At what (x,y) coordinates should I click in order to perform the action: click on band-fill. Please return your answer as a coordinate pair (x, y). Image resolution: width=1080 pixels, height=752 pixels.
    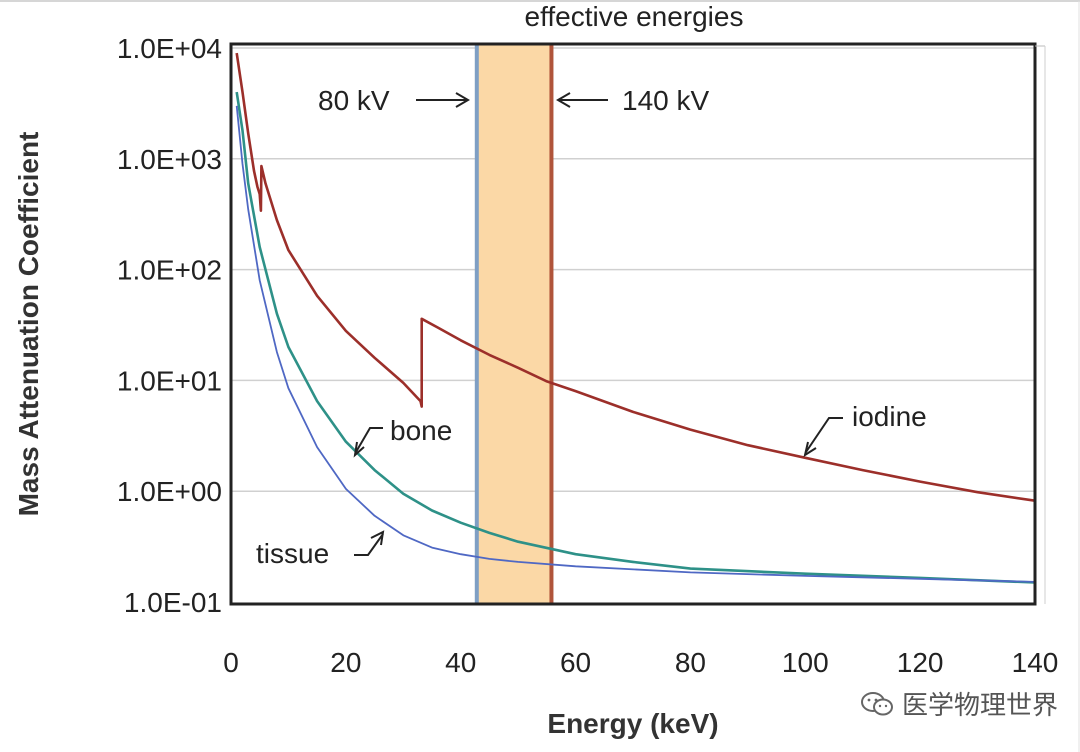
    Looking at the image, I should click on (514, 324).